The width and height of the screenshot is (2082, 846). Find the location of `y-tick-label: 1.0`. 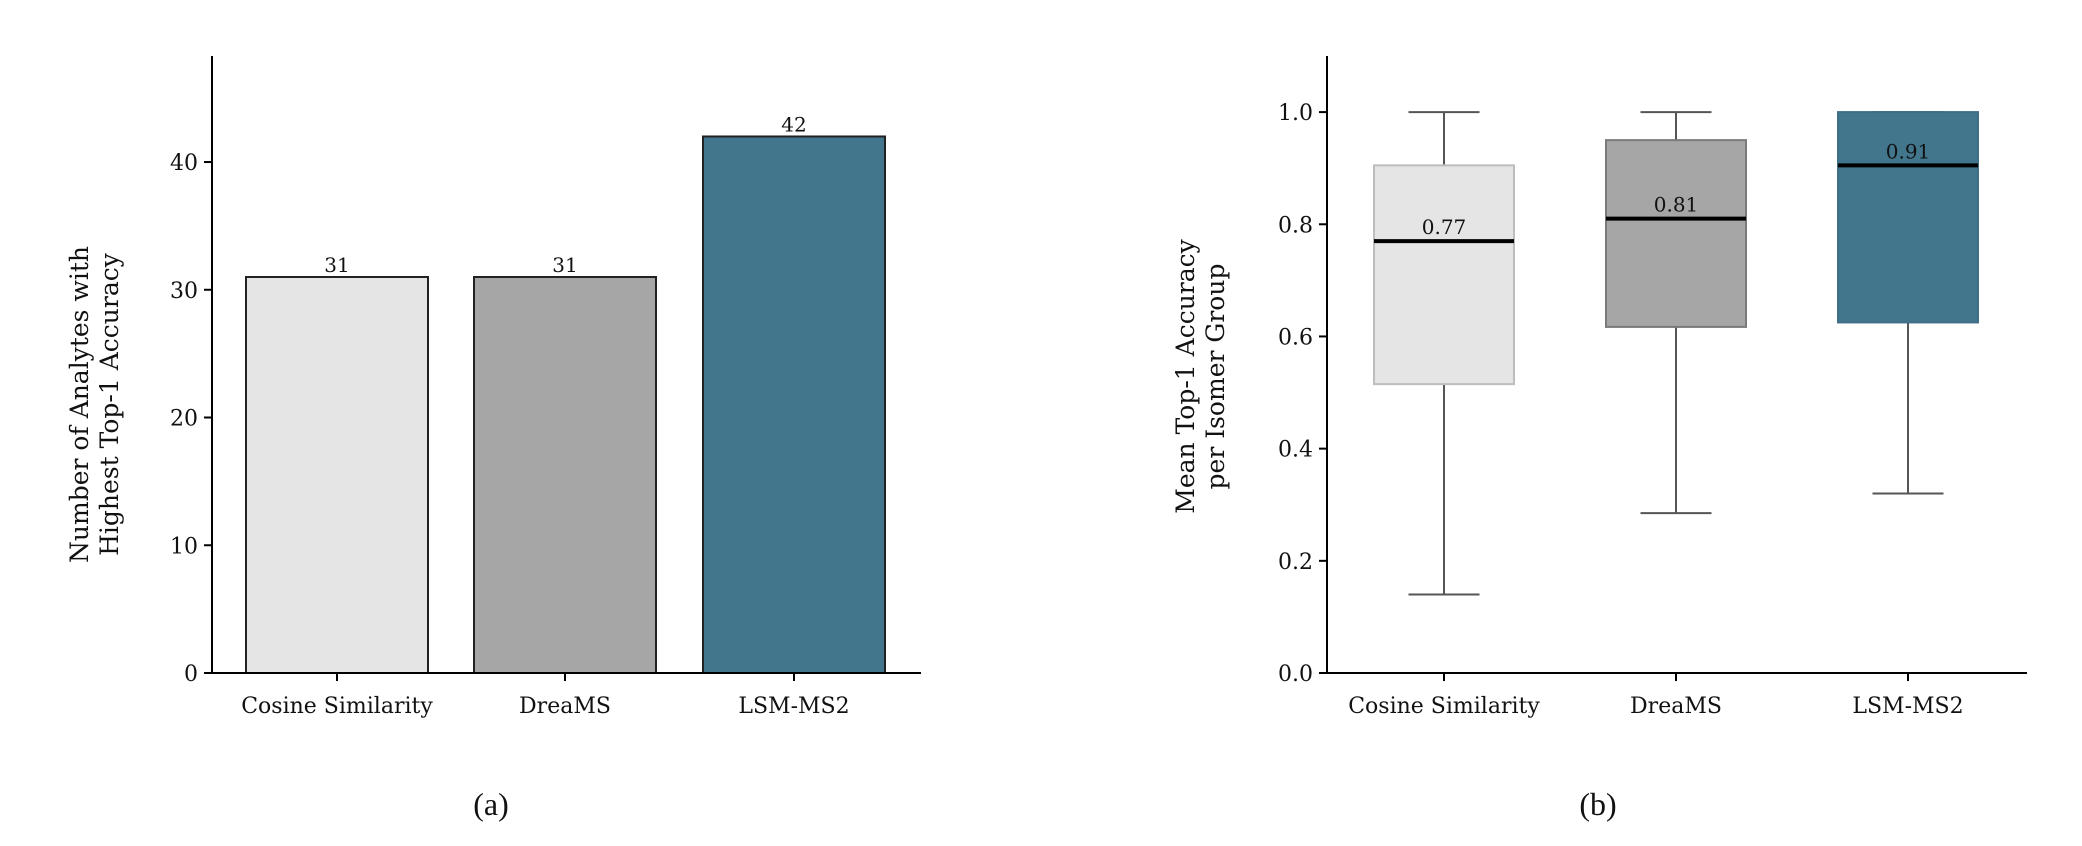

y-tick-label: 1.0 is located at coordinates (1295, 113).